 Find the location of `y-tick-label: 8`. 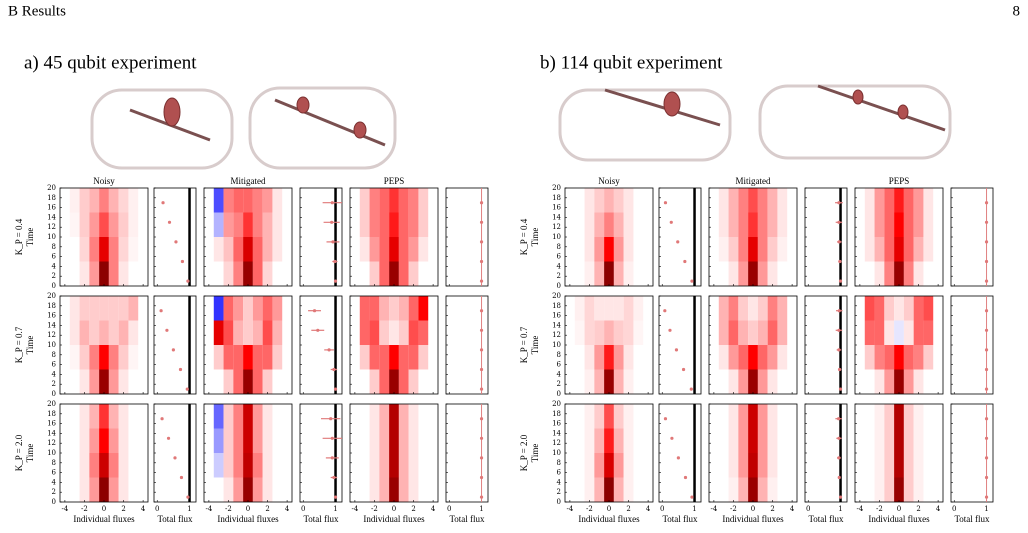

y-tick-label: 8 is located at coordinates (559, 463).